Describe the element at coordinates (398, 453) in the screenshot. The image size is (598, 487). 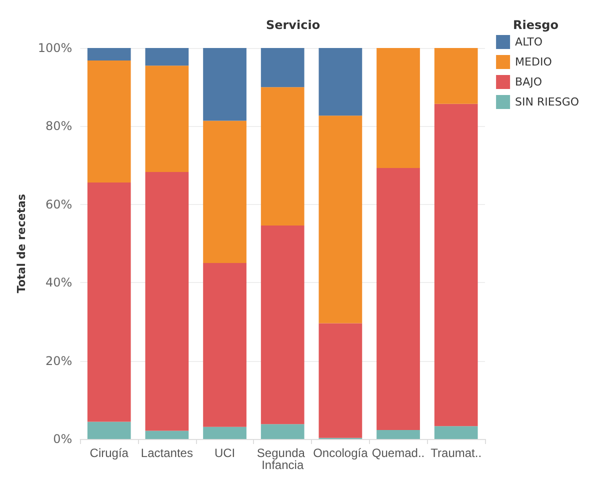
I see `x-tick-label: Quemad..` at that location.